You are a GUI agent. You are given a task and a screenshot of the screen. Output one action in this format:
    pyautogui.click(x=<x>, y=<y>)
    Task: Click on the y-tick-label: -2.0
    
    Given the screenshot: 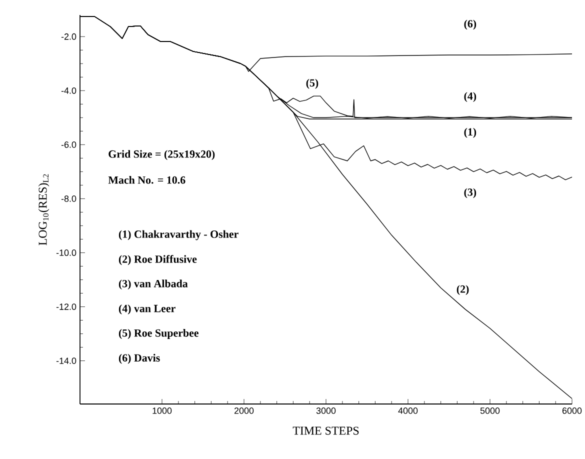 What is the action you would take?
    pyautogui.click(x=68, y=36)
    